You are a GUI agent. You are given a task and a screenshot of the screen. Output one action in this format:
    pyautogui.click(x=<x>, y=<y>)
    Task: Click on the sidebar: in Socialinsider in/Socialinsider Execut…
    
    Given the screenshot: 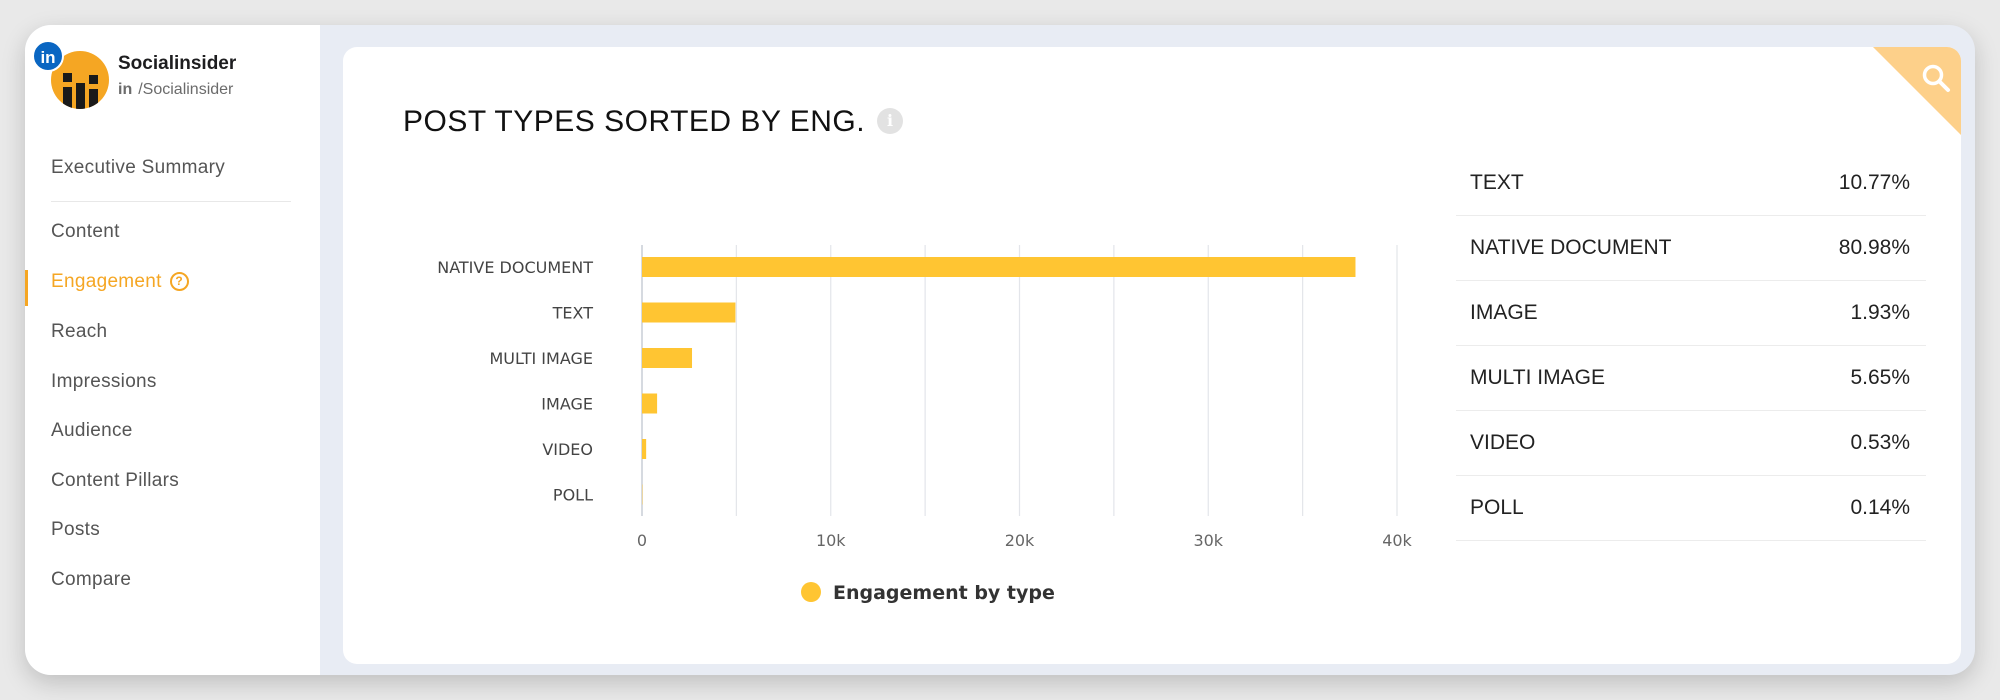 What is the action you would take?
    pyautogui.click(x=172, y=350)
    